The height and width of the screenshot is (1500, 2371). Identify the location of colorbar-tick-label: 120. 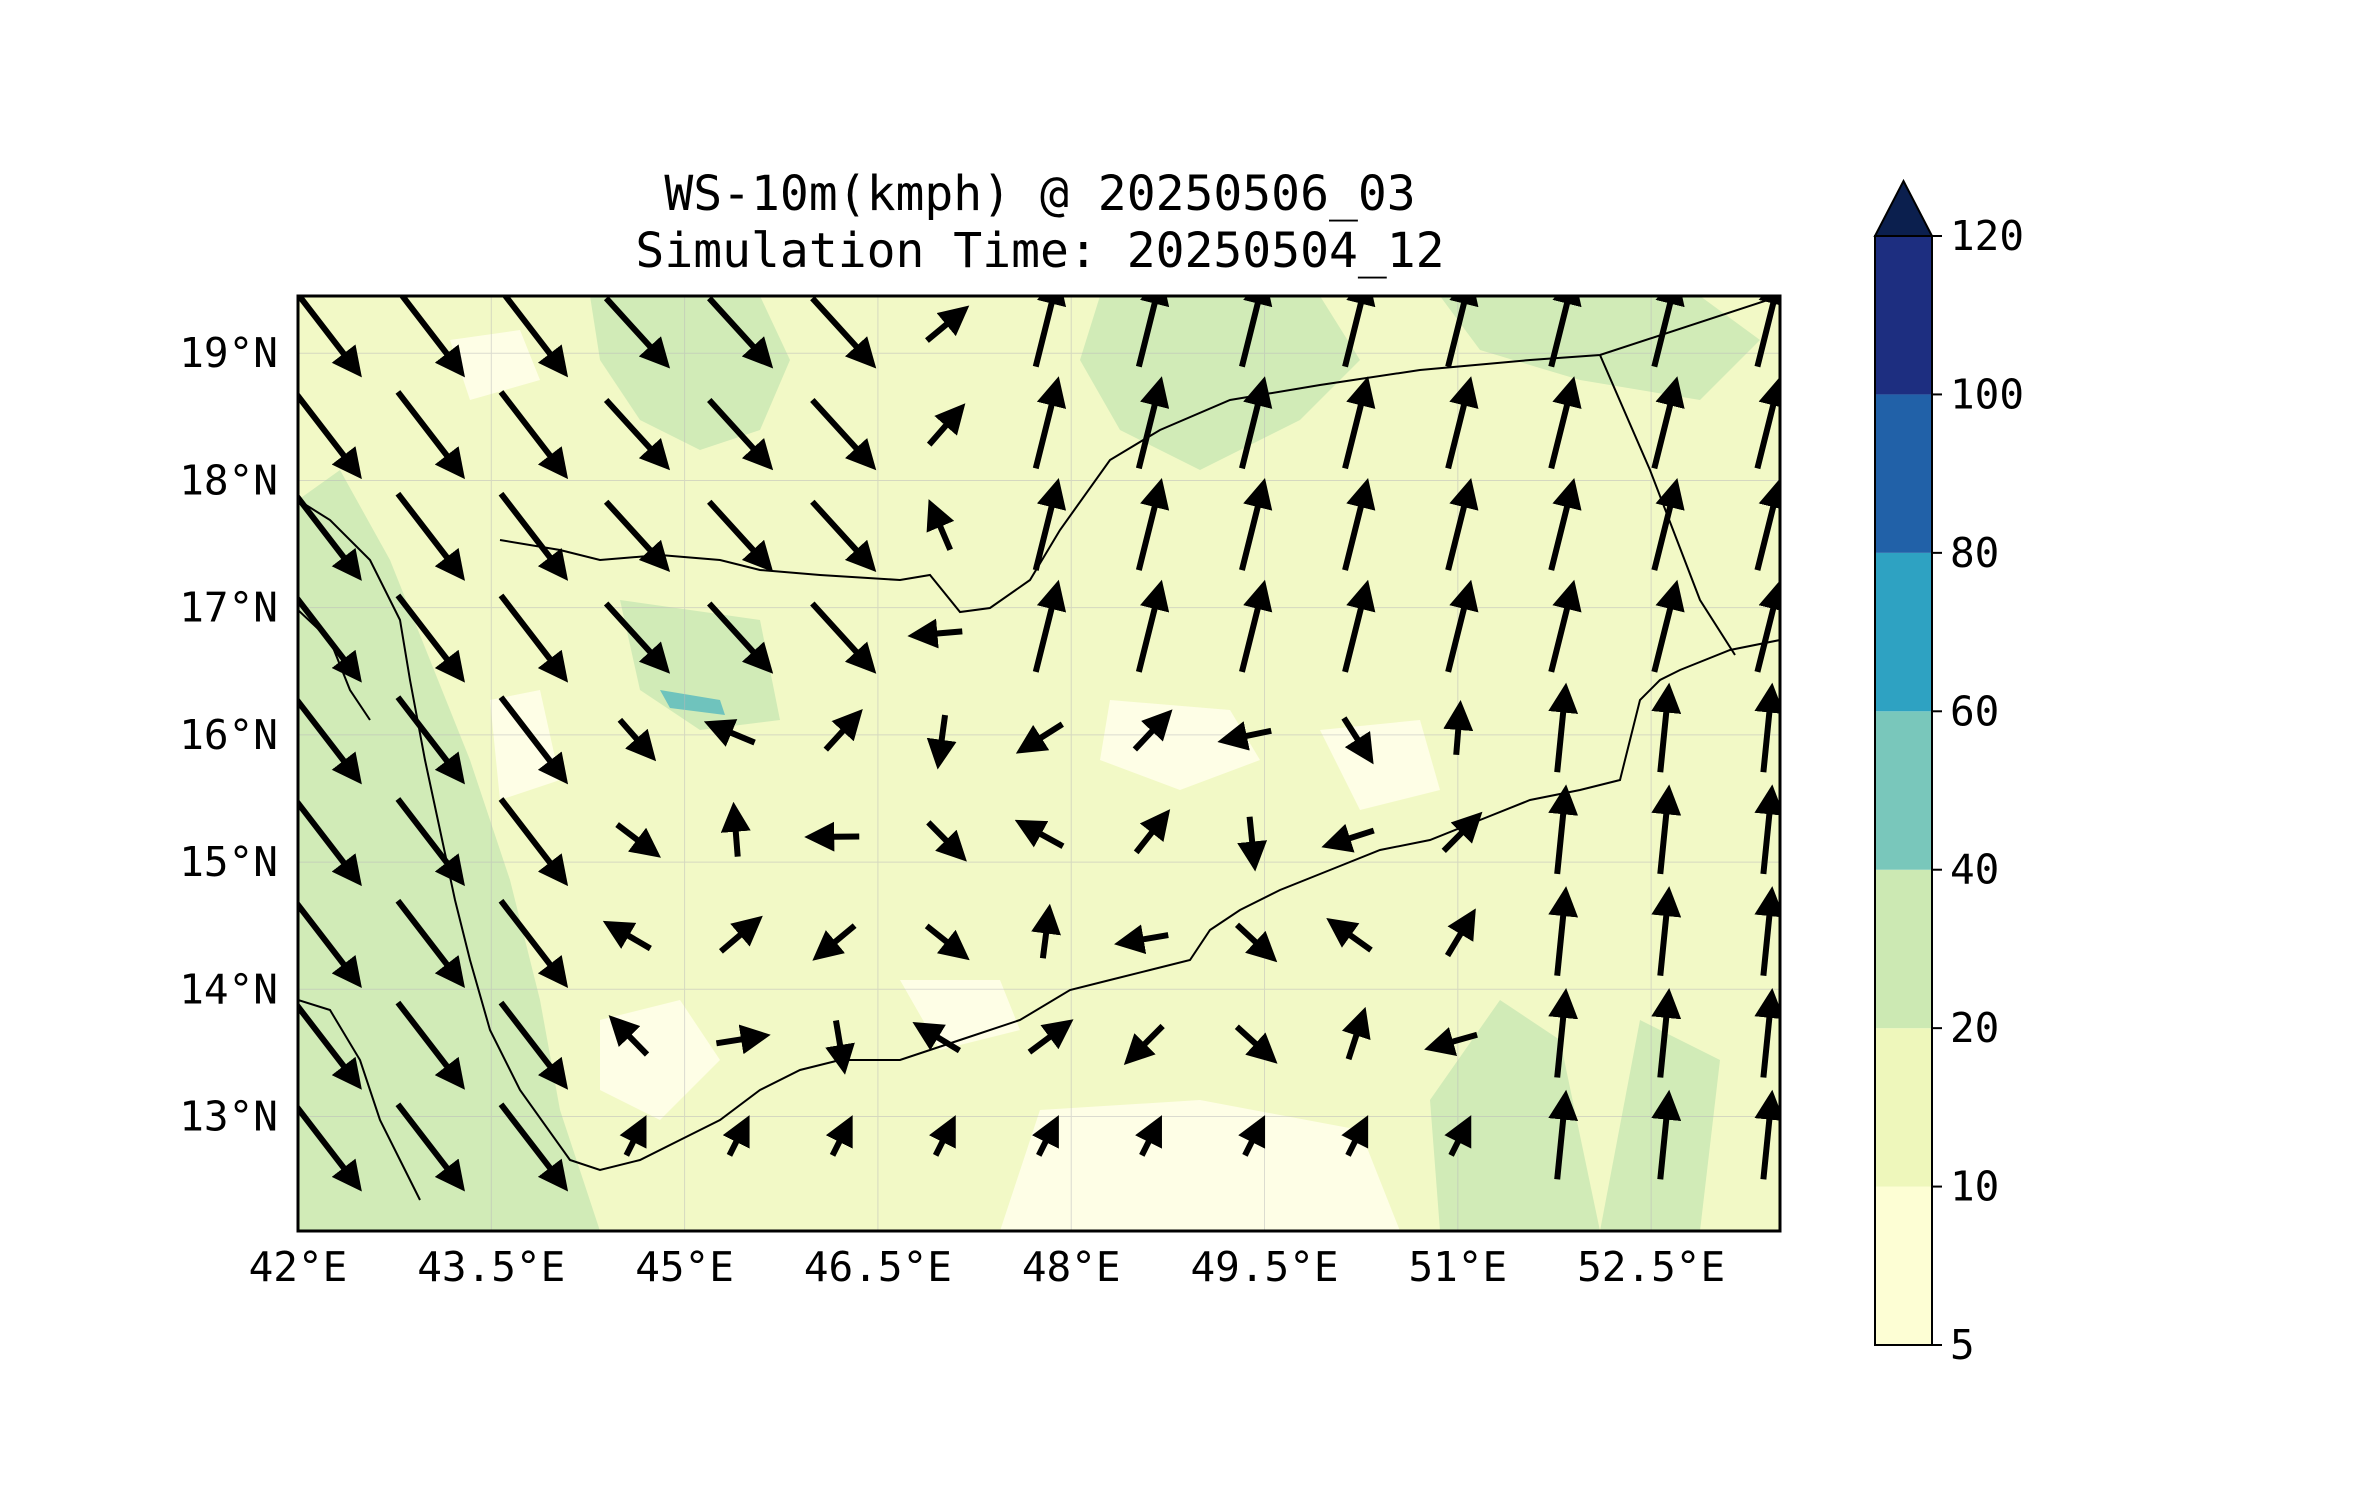
(1987, 236).